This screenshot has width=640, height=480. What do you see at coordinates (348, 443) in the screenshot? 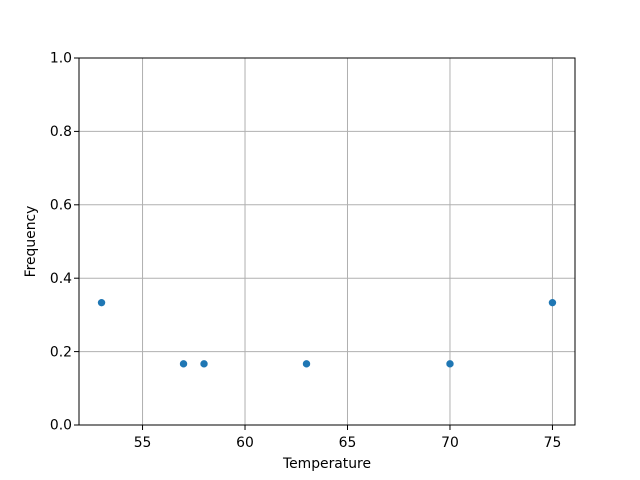
I see `x-tick-label: 65` at bounding box center [348, 443].